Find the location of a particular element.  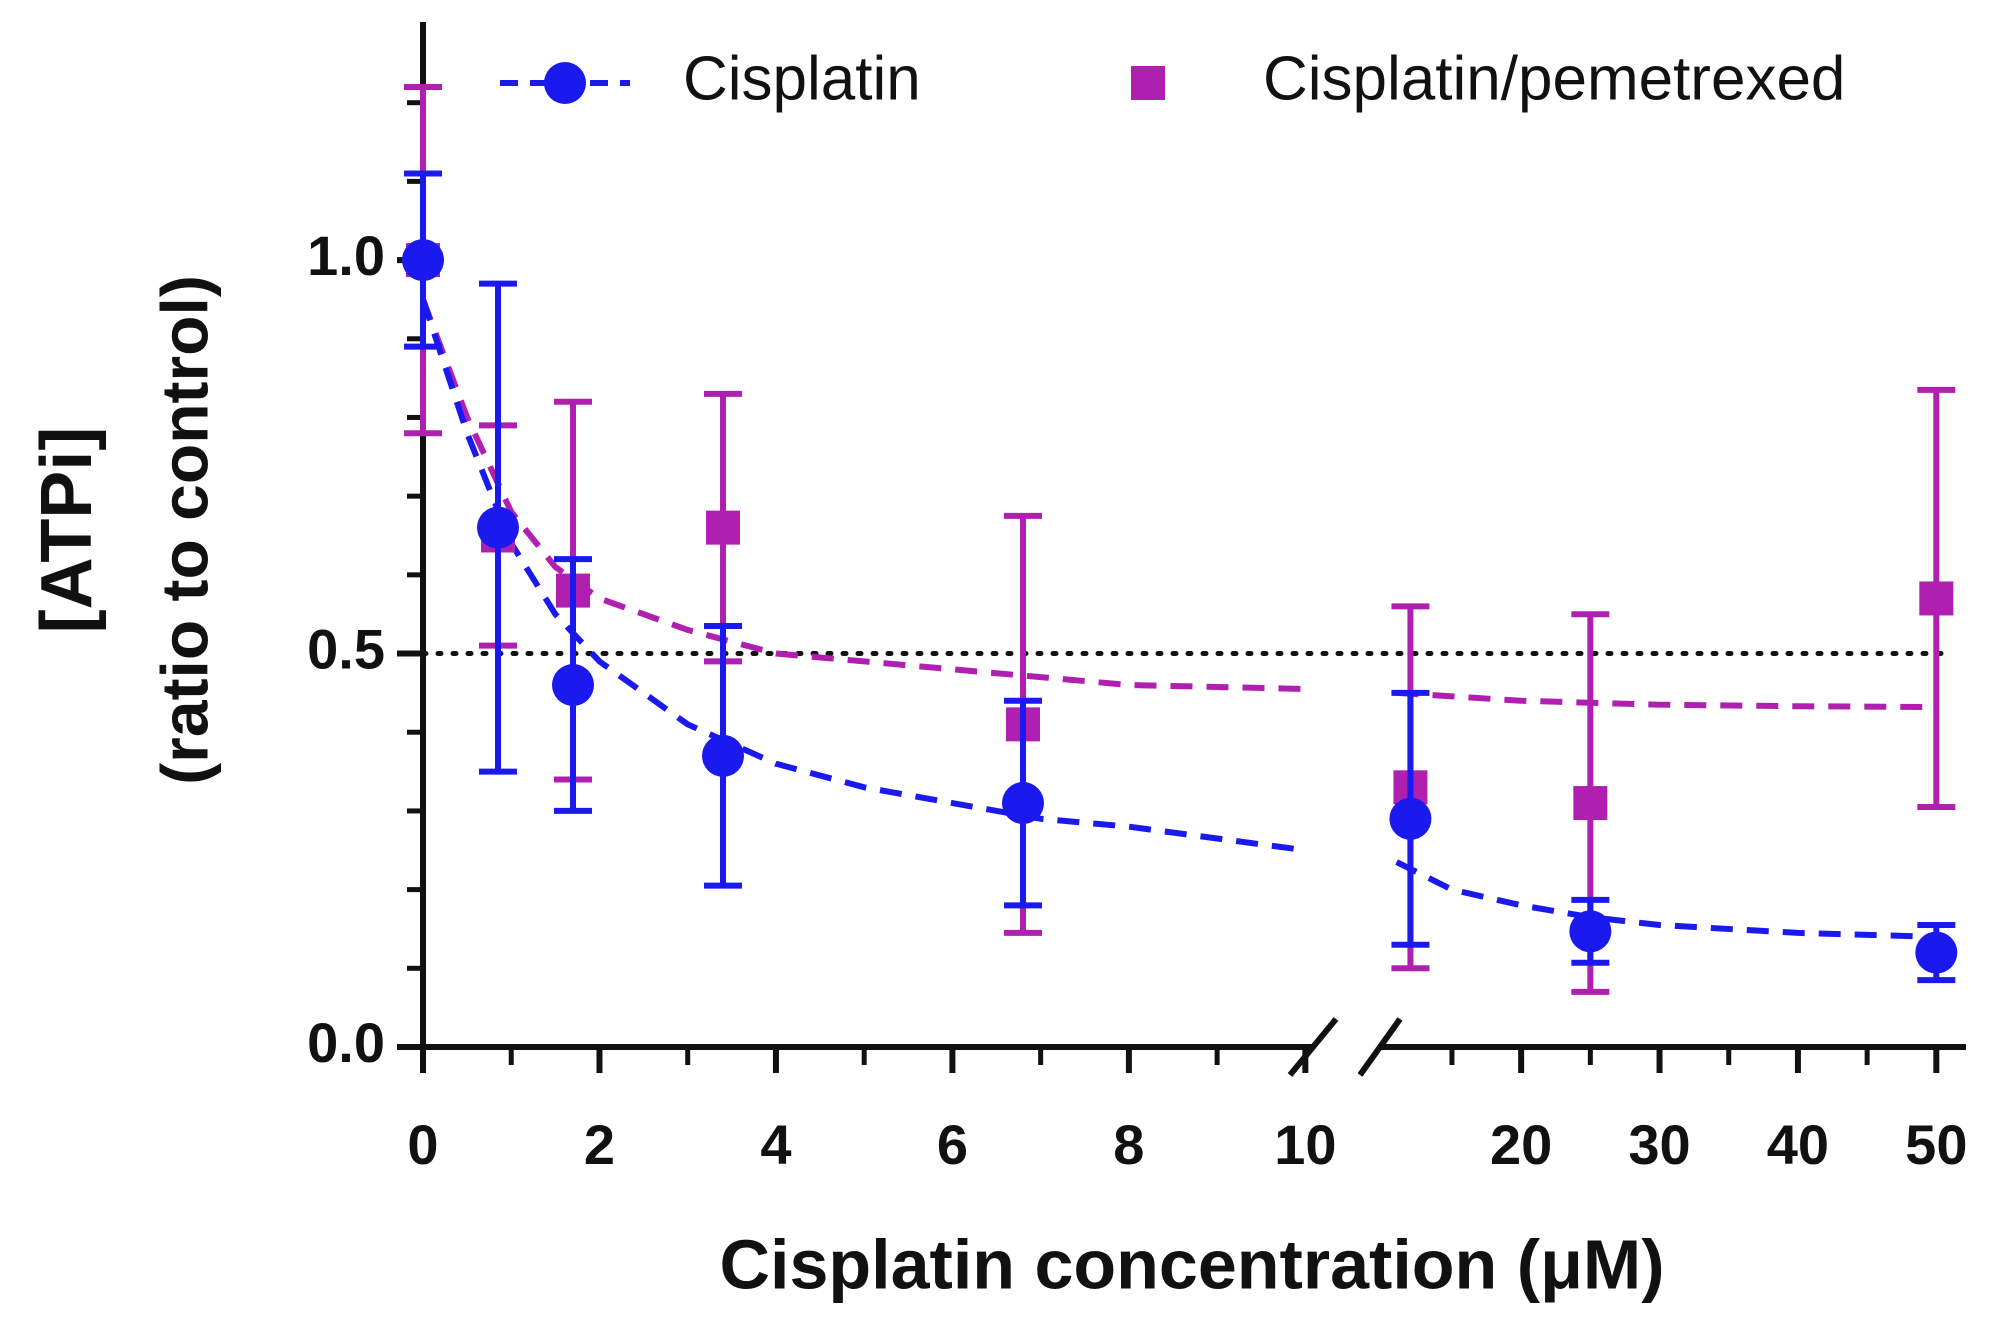

y-axis-title: [ATPi] is located at coordinates (67, 530).